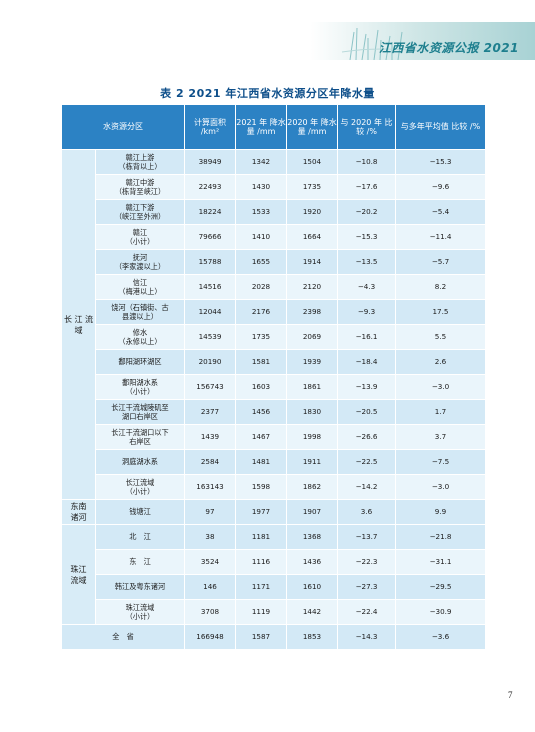 Image resolution: width=535 pixels, height=732 pixels. What do you see at coordinates (261, 187) in the screenshot?
I see `value-cell-p2021: 1430` at bounding box center [261, 187].